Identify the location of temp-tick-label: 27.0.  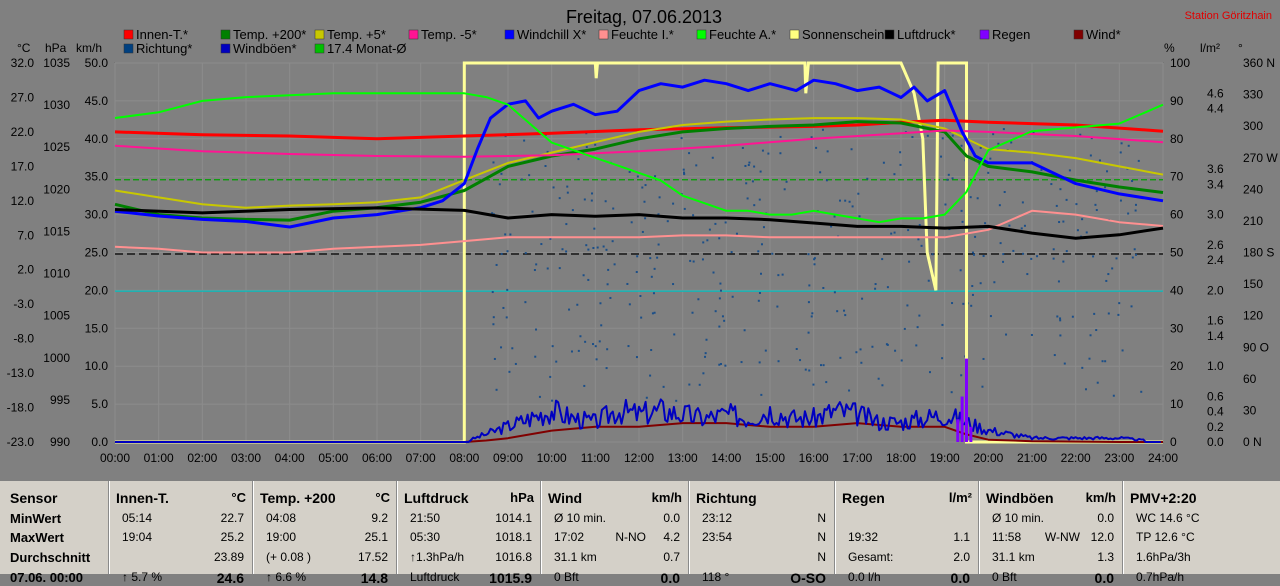
(23, 97).